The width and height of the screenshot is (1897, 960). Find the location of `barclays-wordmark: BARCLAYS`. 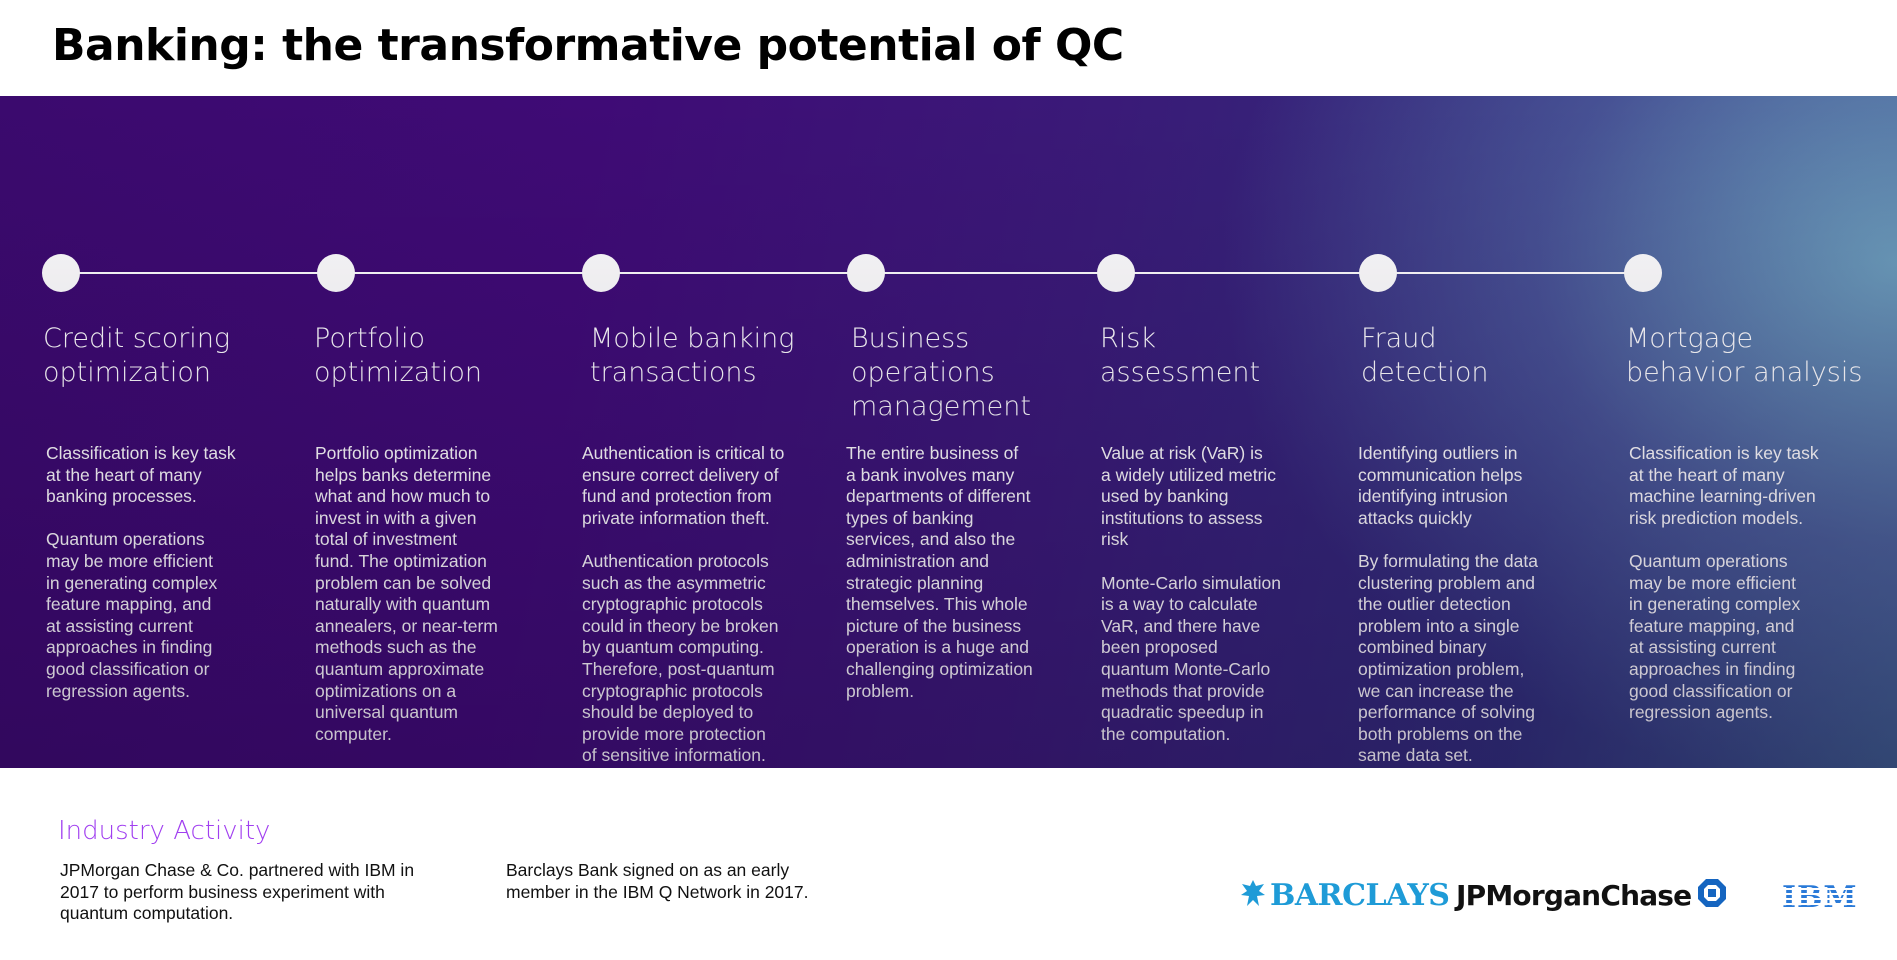

barclays-wordmark: BARCLAYS is located at coordinates (1360, 895).